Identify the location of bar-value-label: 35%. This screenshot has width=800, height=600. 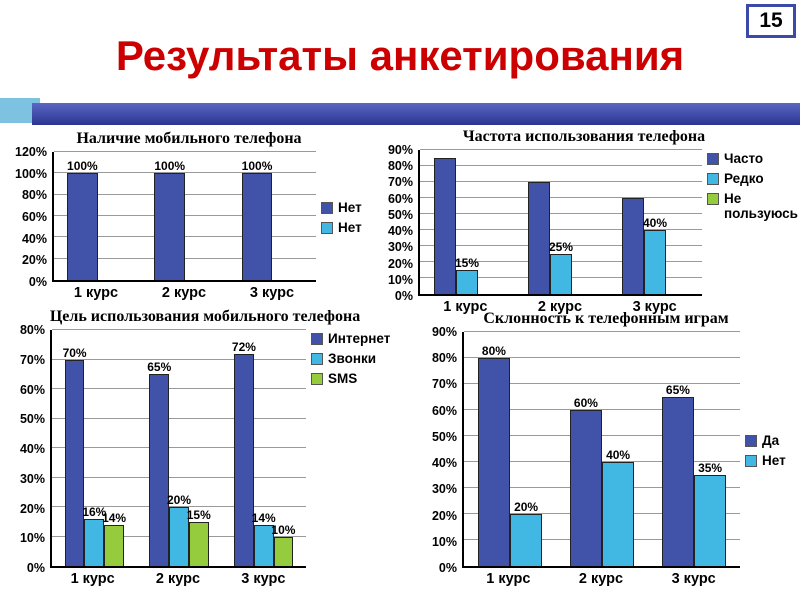
(710, 468).